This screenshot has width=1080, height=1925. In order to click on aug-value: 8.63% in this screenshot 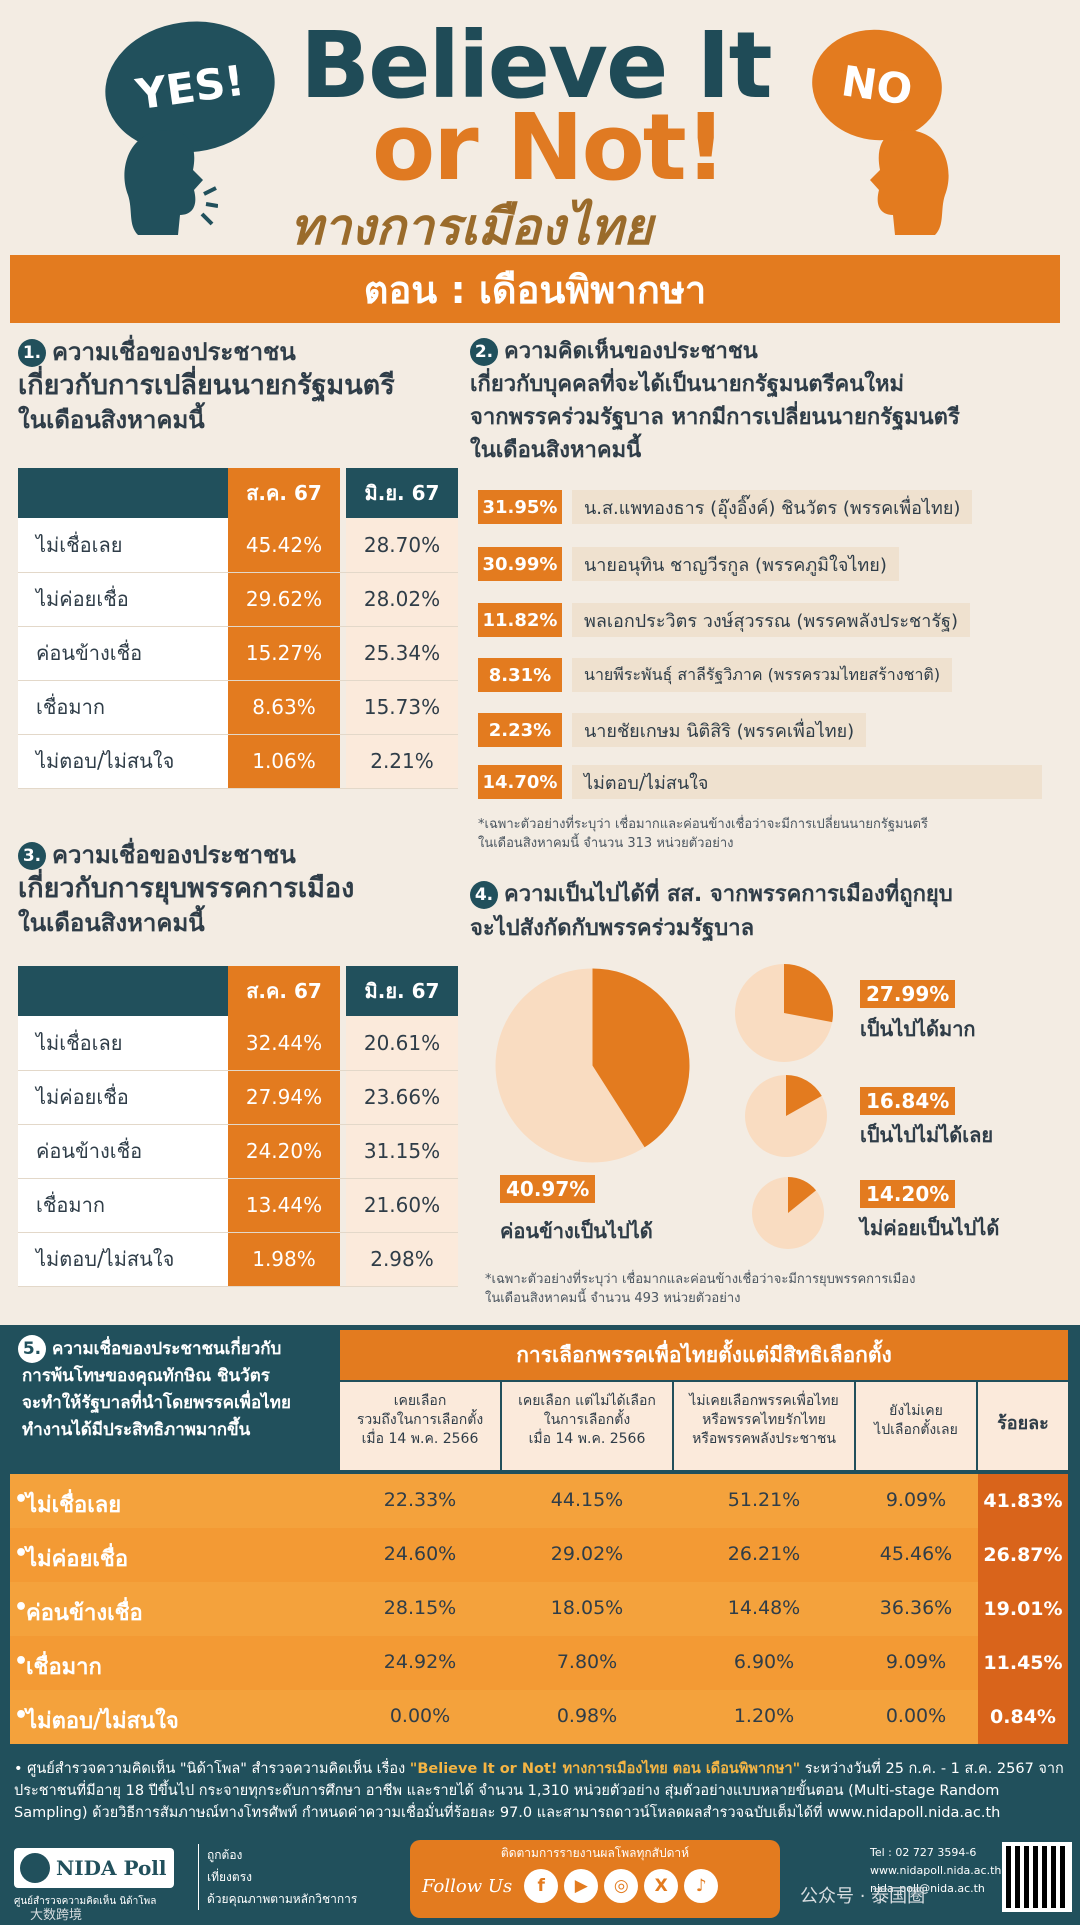, I will do `click(284, 707)`.